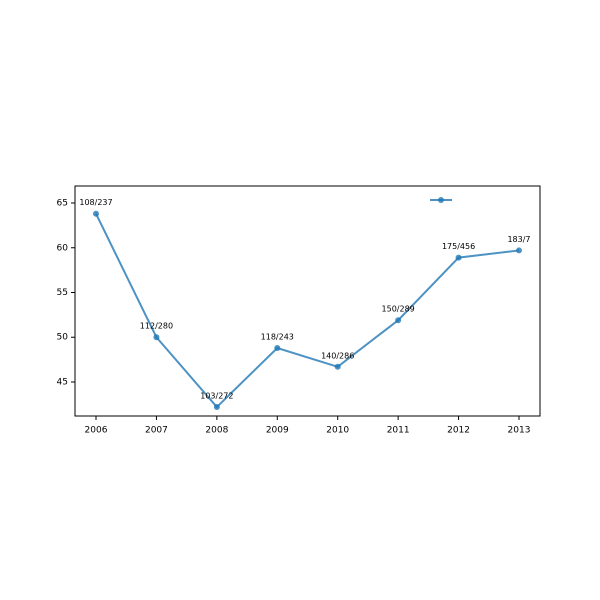 This screenshot has width=600, height=600. Describe the element at coordinates (62, 204) in the screenshot. I see `y-tick-label: 65` at that location.